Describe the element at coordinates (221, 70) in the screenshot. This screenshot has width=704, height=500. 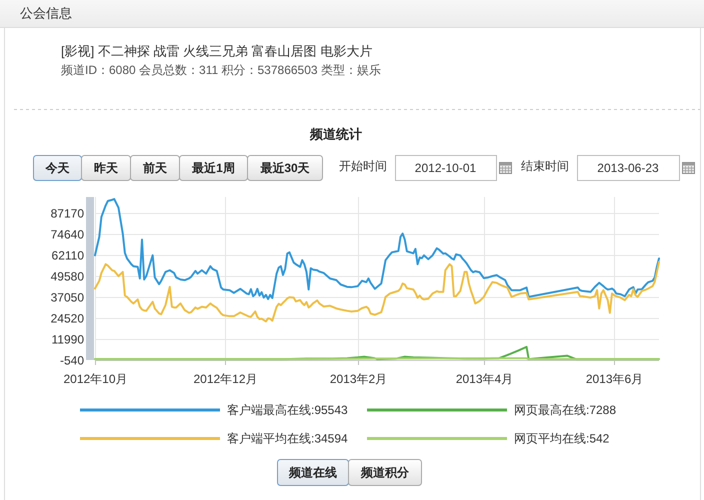
I see `text: 频道ID：6080 会员总数：311 积分：537866503 类型：娱乐` at that location.